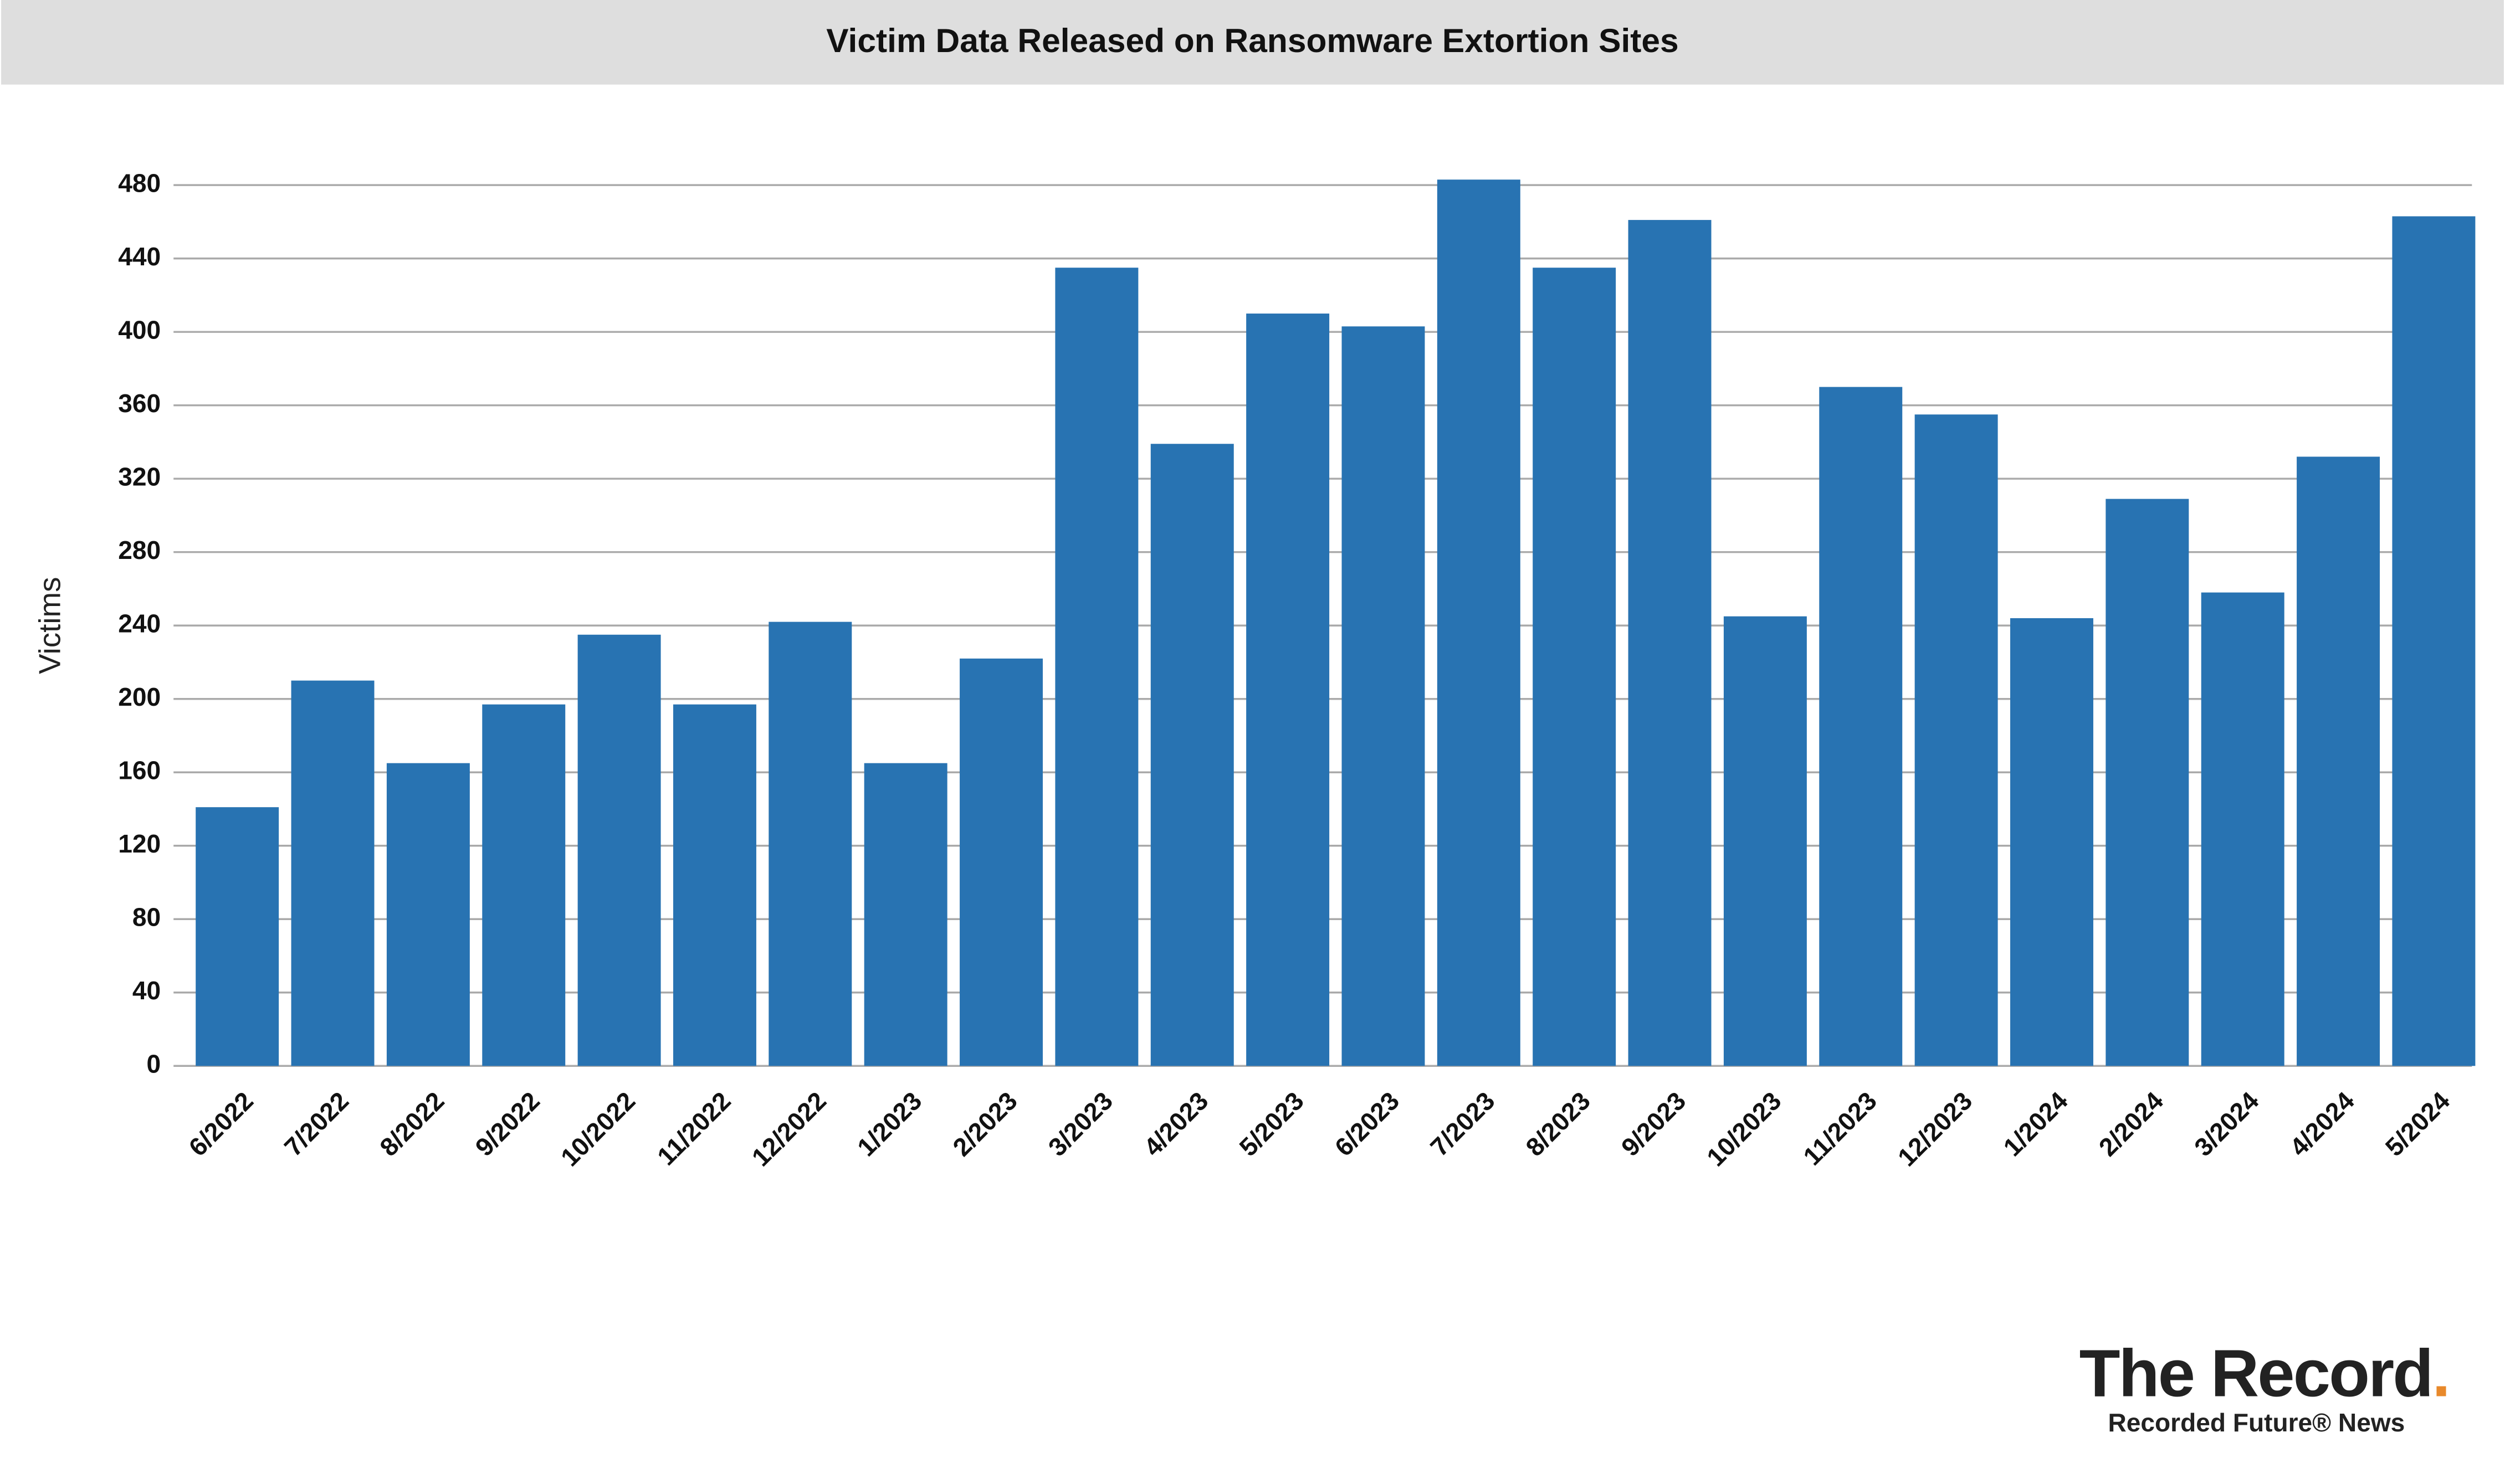  Describe the element at coordinates (146, 990) in the screenshot. I see `y-tick-label: 40` at that location.